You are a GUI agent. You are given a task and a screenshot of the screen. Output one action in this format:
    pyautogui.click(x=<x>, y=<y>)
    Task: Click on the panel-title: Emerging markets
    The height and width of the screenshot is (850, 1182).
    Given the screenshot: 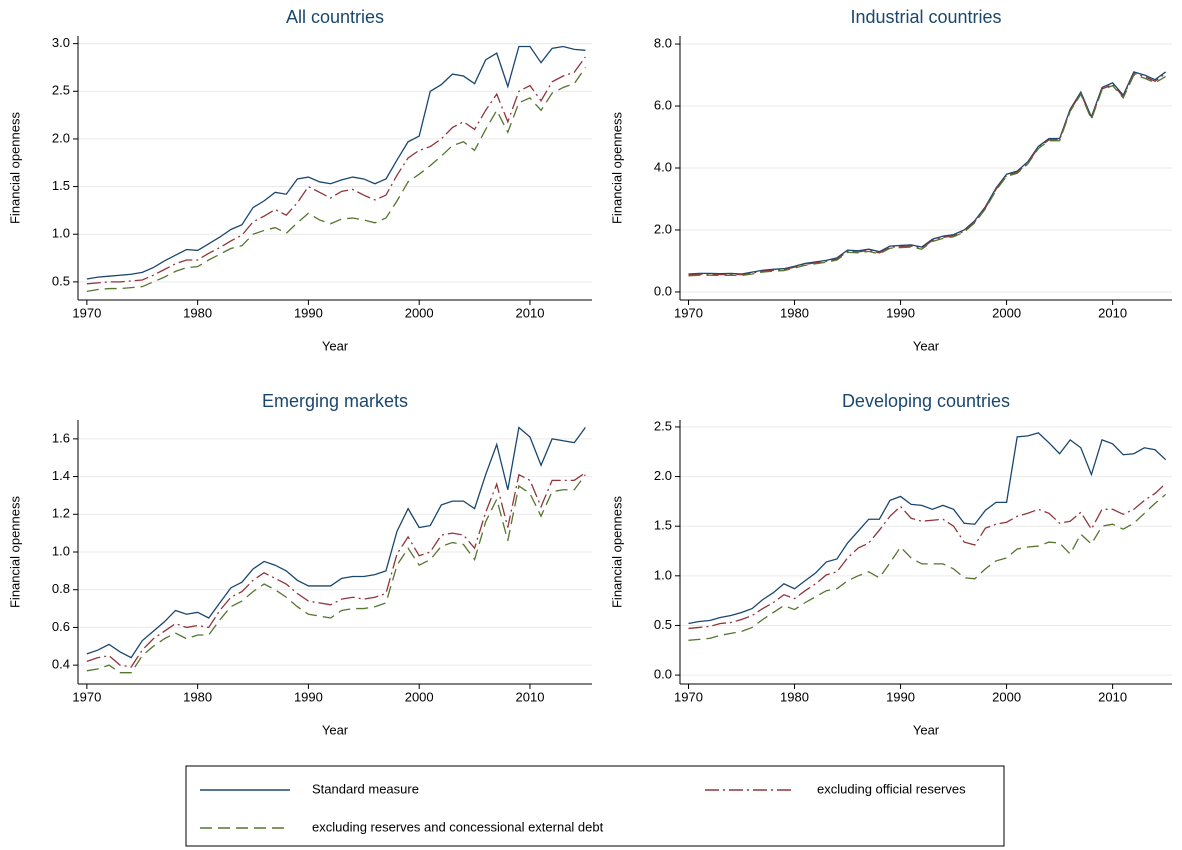 What is the action you would take?
    pyautogui.click(x=335, y=401)
    